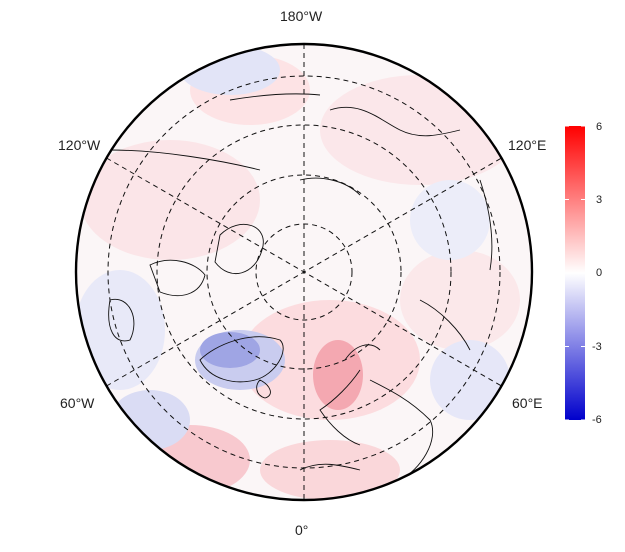 The height and width of the screenshot is (552, 625). I want to click on colorbar-tick-label: 0, so click(599, 273).